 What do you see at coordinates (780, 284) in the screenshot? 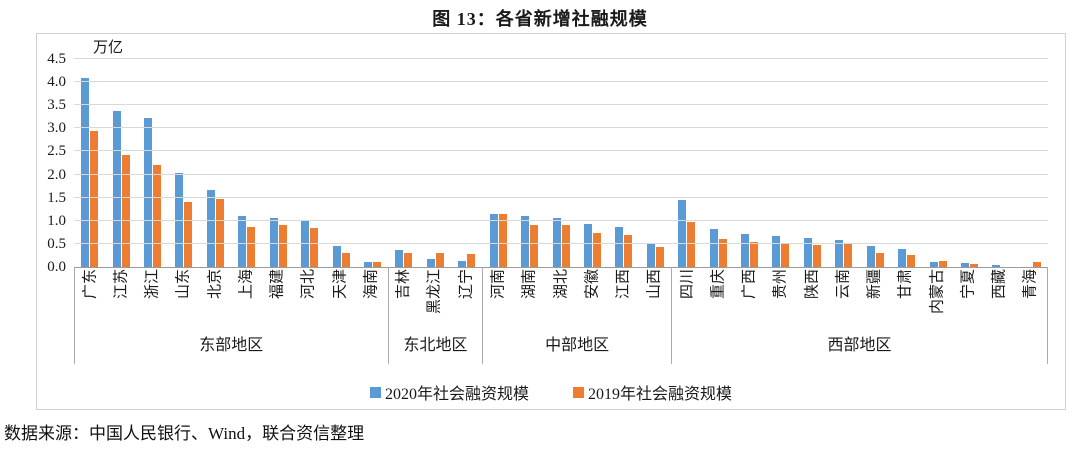
I see `province-label-贵州: 贵州` at bounding box center [780, 284].